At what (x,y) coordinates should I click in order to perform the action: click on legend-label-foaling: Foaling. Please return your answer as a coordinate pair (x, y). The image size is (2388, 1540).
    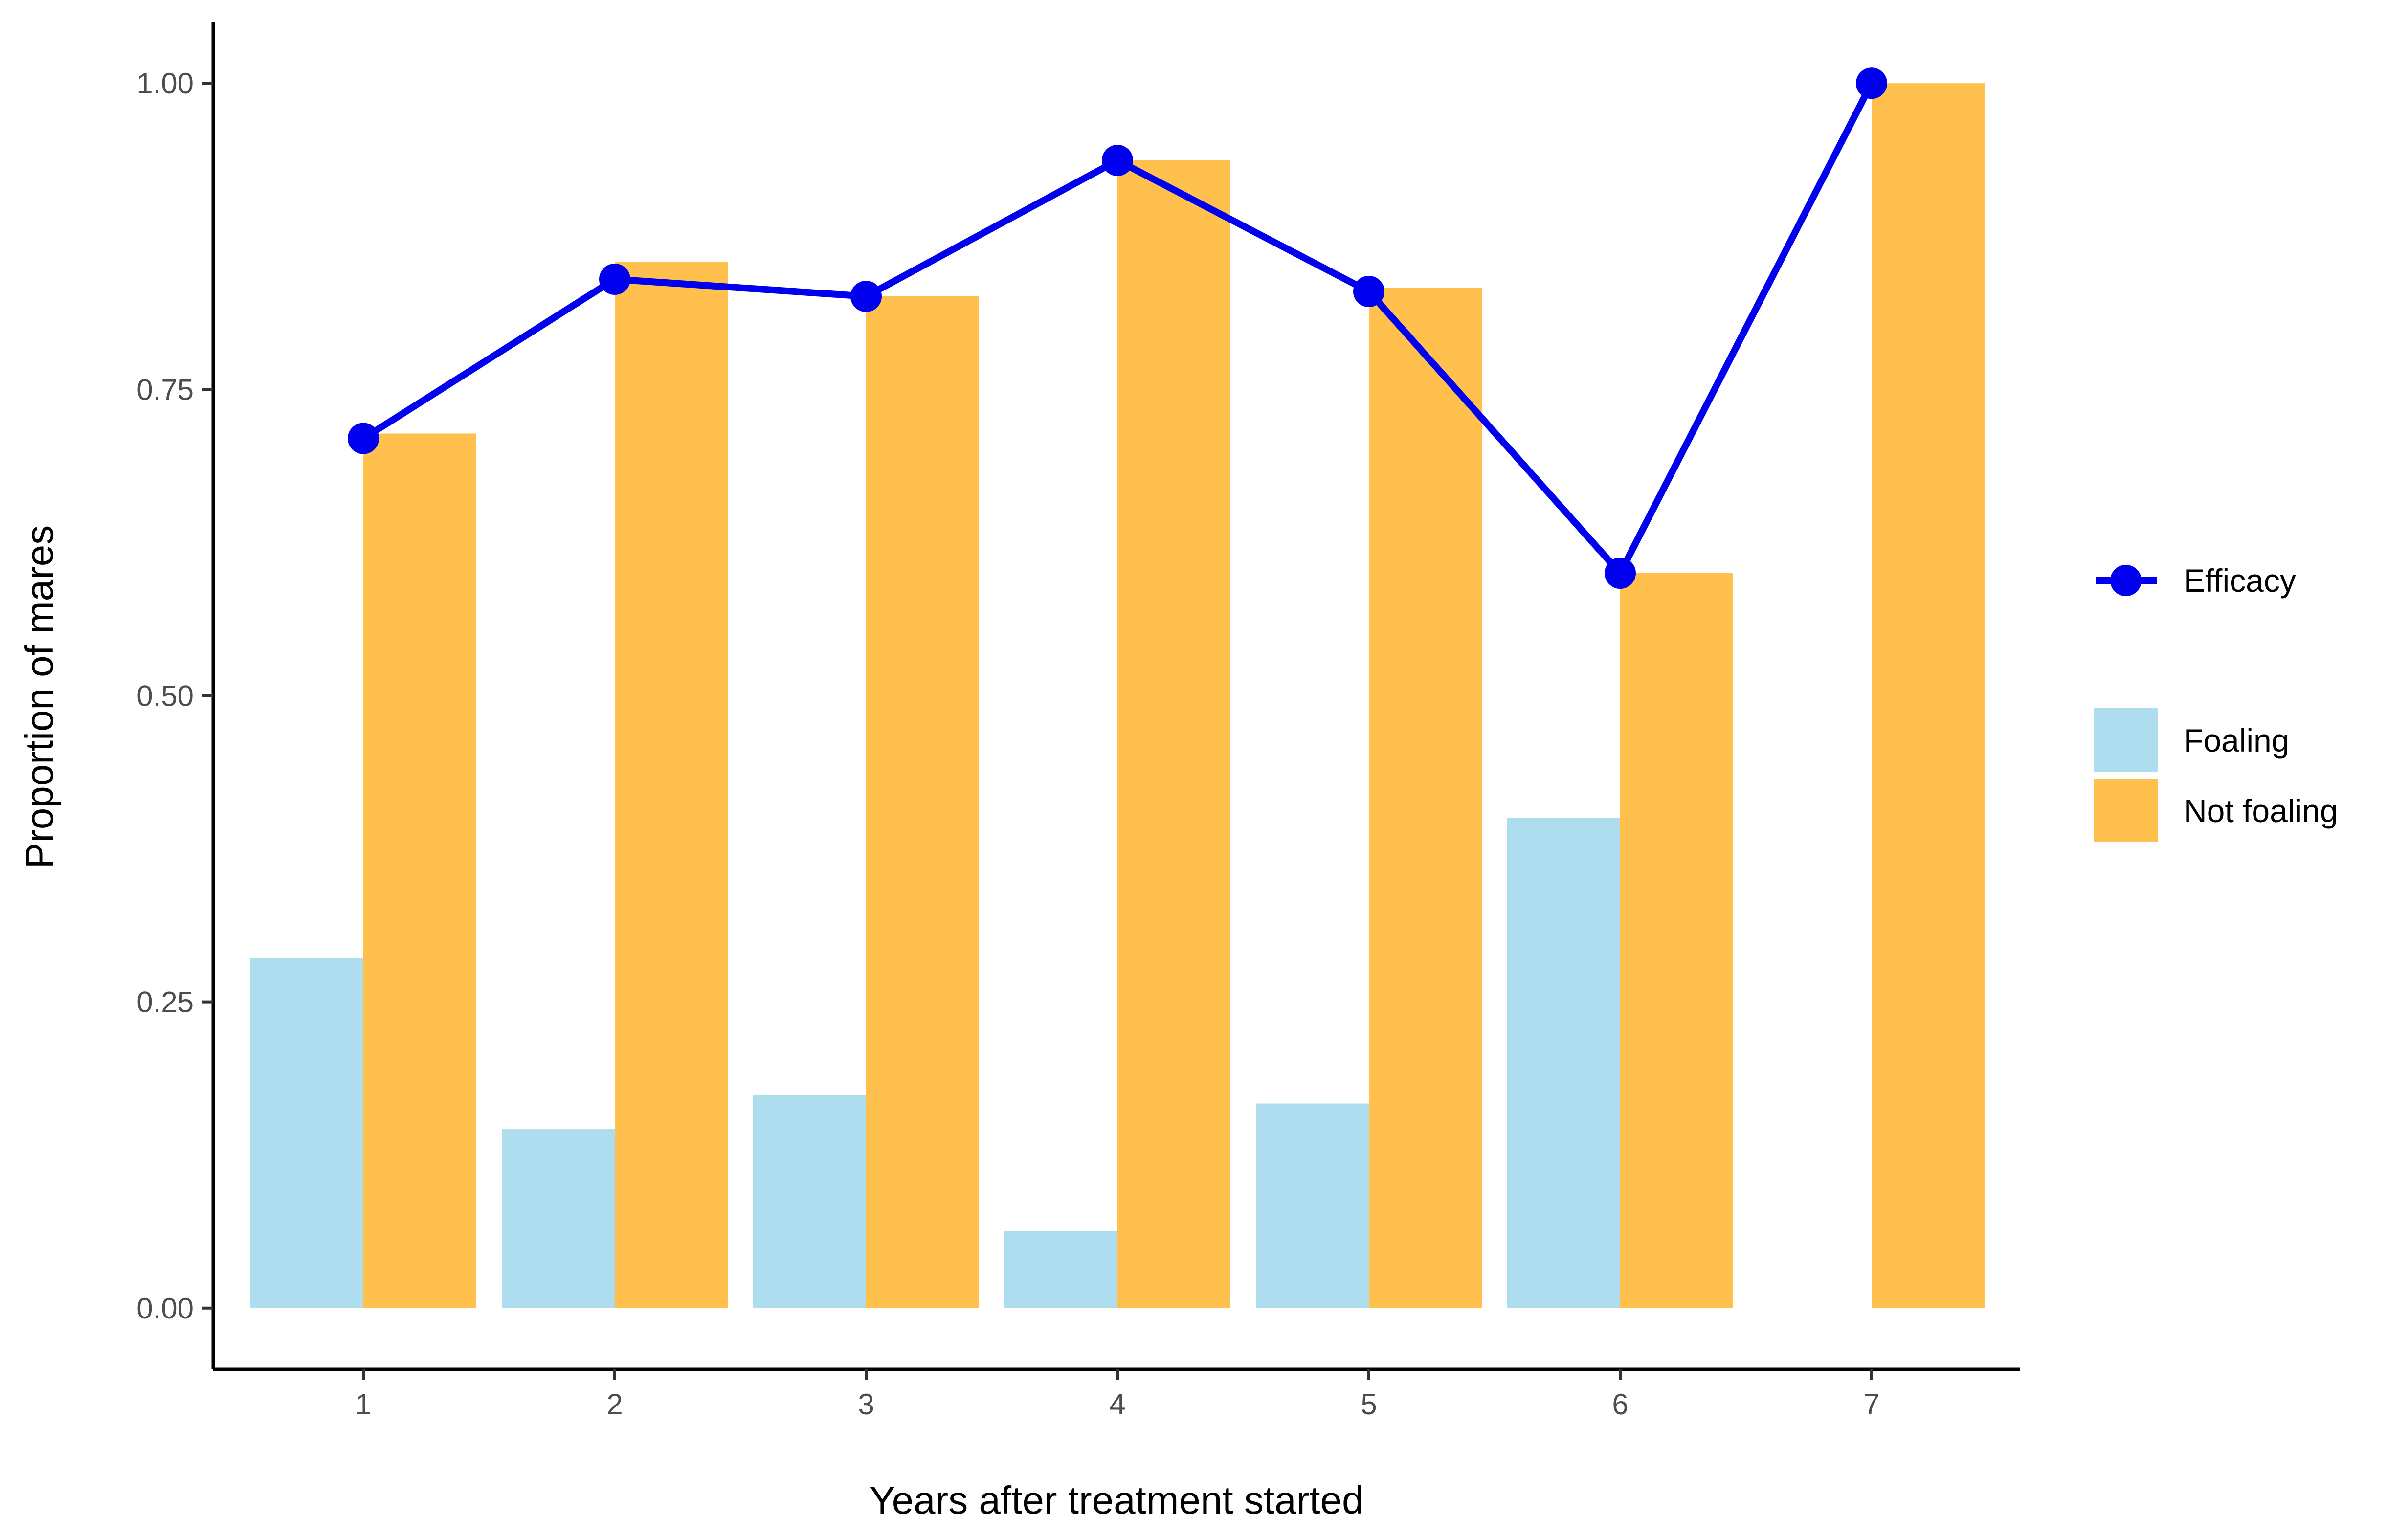
    Looking at the image, I should click on (2236, 740).